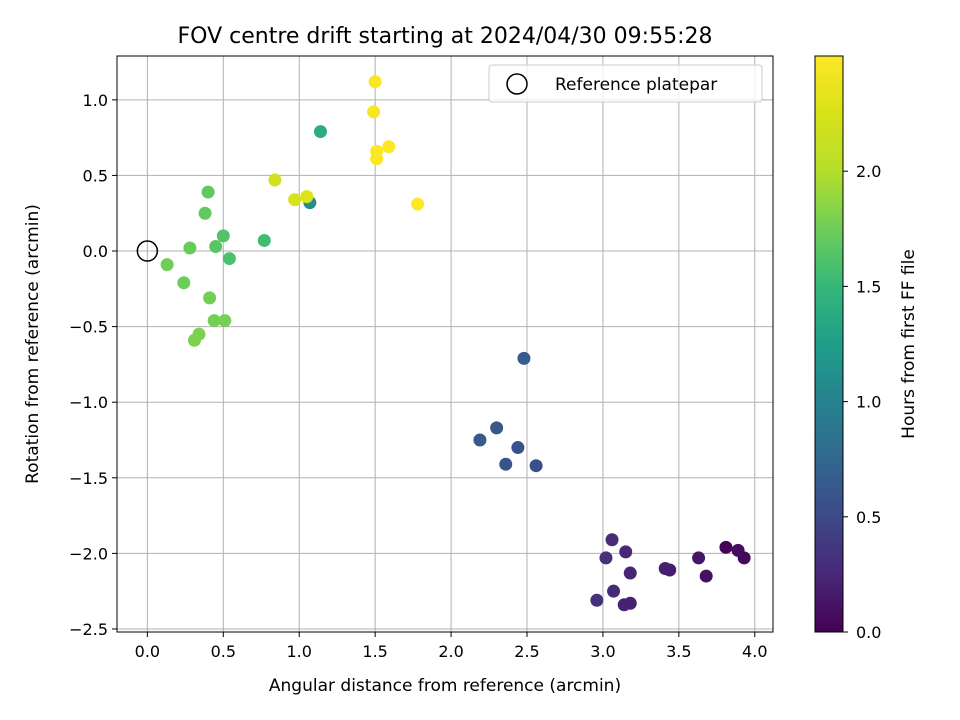 This screenshot has height=720, width=960. I want to click on colorbar-tick-label: 0.0, so click(868, 632).